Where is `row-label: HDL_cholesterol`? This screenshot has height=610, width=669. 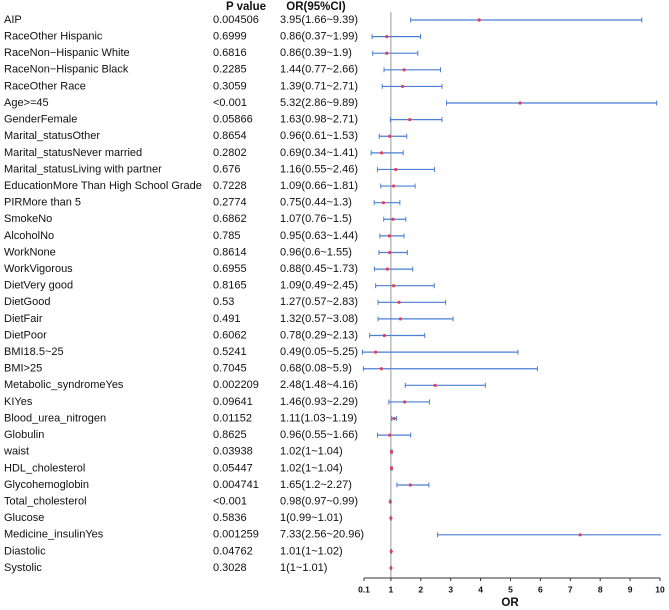
row-label: HDL_cholesterol is located at coordinates (44, 468).